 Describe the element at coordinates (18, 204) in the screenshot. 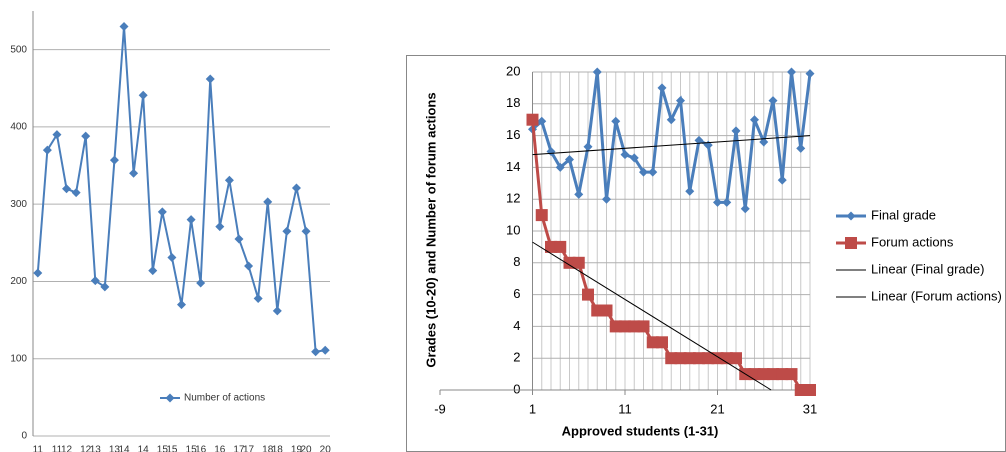

I see `y-tick-label: 300` at that location.